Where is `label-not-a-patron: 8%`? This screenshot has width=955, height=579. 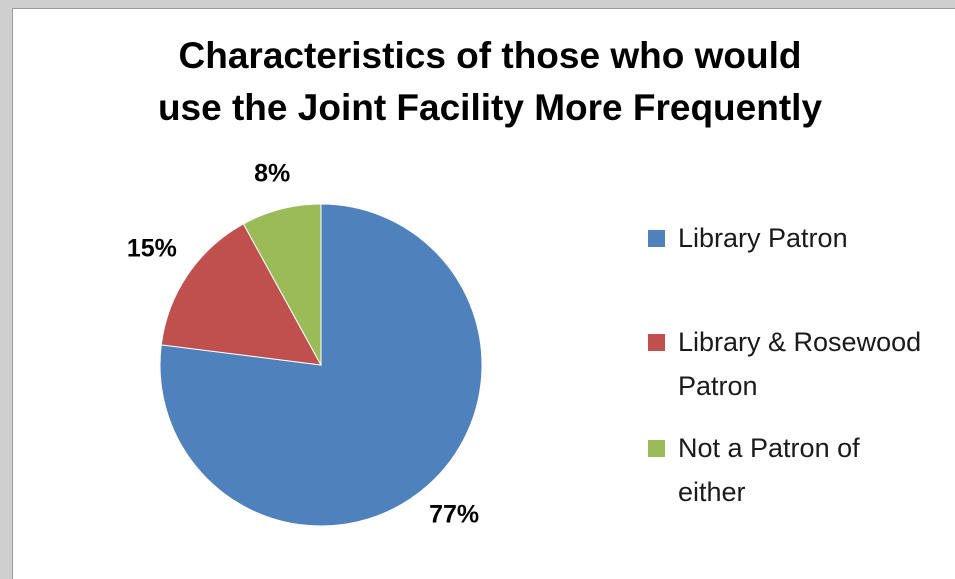 label-not-a-patron: 8% is located at coordinates (272, 173).